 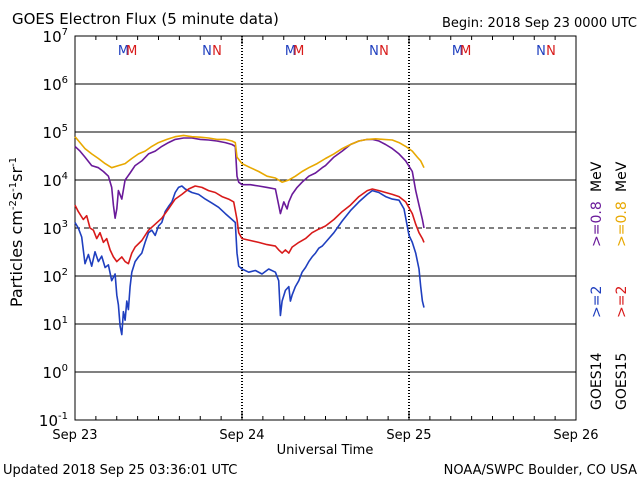 What do you see at coordinates (16, 196) in the screenshot?
I see `ylabel-mid1: s` at bounding box center [16, 196].